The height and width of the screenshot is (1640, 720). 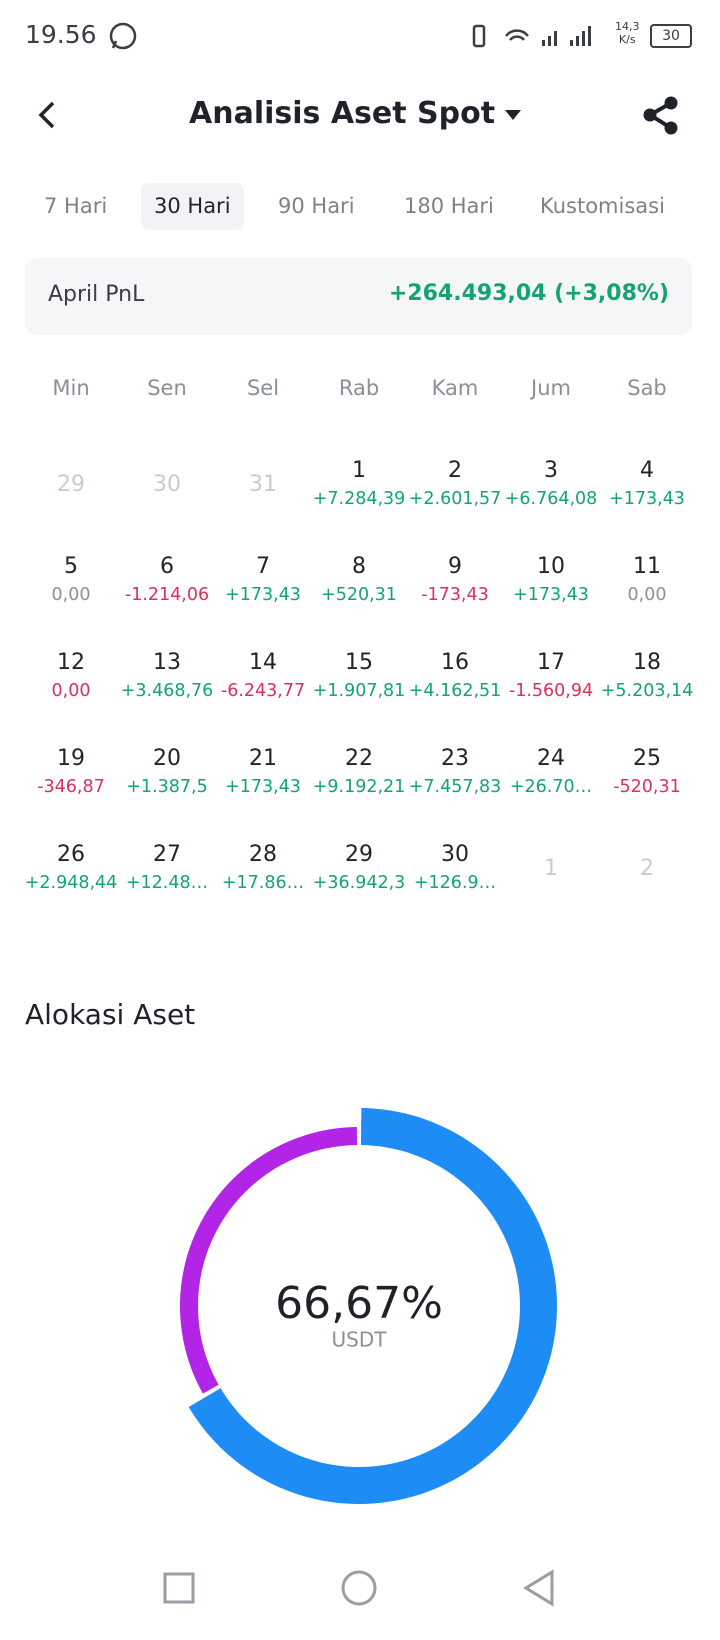 What do you see at coordinates (647, 470) in the screenshot?
I see `calendar-day: 4` at bounding box center [647, 470].